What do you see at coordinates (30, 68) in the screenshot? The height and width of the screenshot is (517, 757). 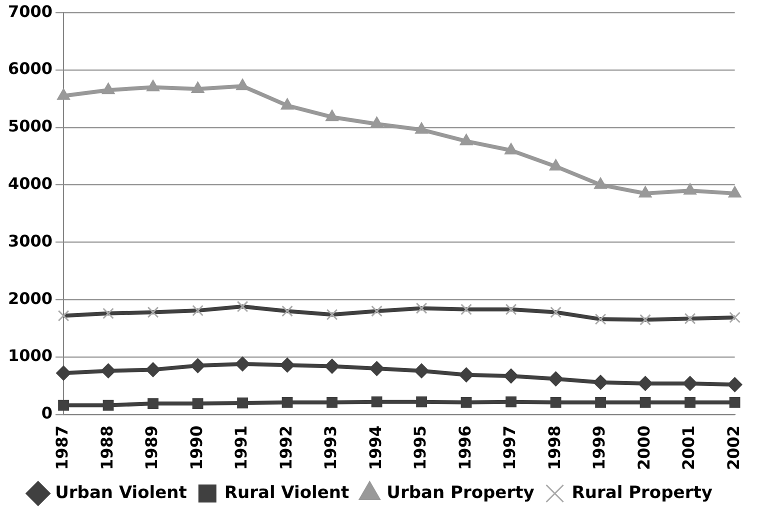 I see `y-tick-label: 6000` at bounding box center [30, 68].